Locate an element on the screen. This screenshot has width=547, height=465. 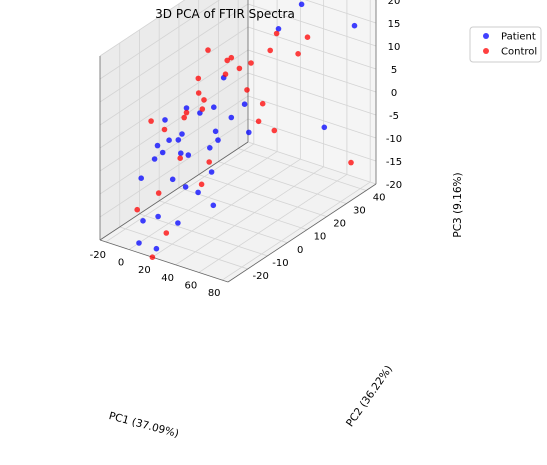
x-axis-line is located at coordinates (164, 261).